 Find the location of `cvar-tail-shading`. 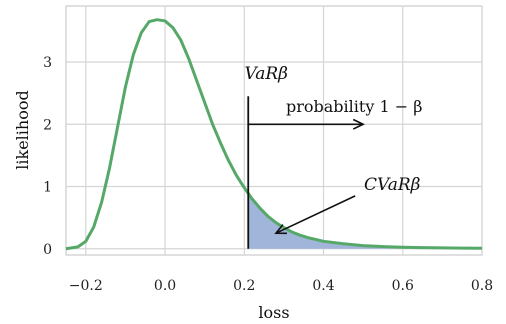

cvar-tail-shading is located at coordinates (365, 221).